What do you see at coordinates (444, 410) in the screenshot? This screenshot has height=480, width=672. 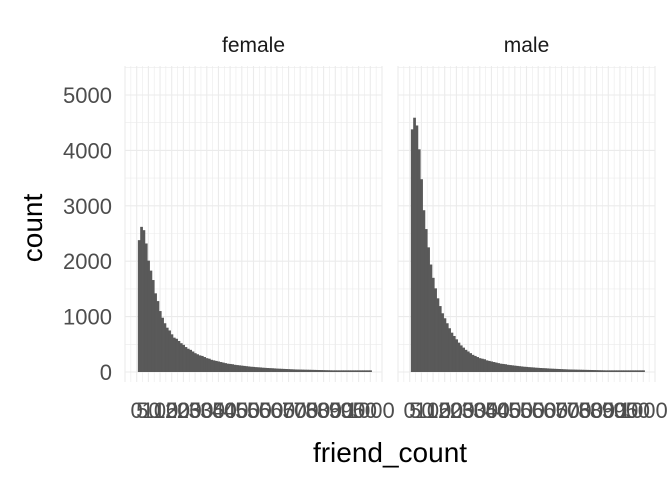 I see `x-tick-label: 150` at bounding box center [444, 410].